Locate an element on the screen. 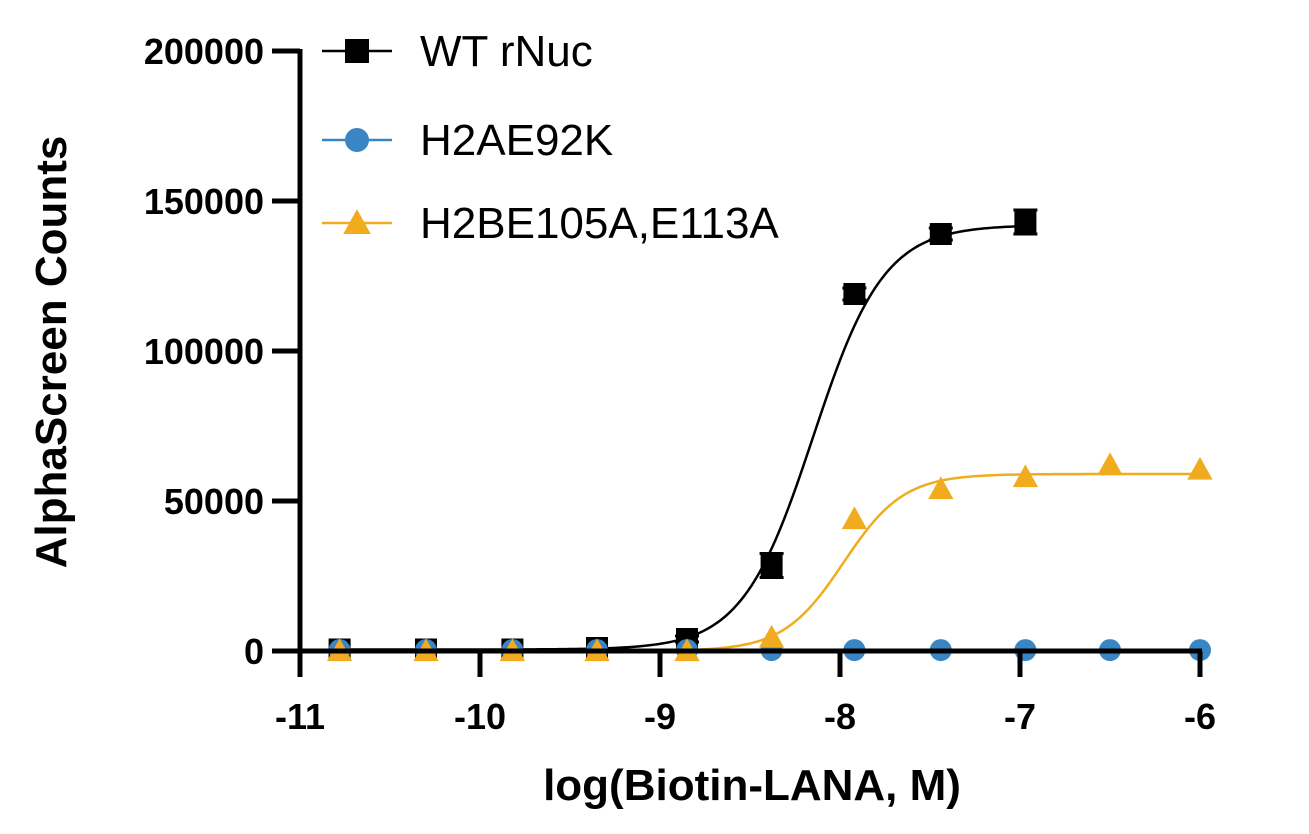 The height and width of the screenshot is (834, 1309). x-tick-label: -8 is located at coordinates (840, 716).